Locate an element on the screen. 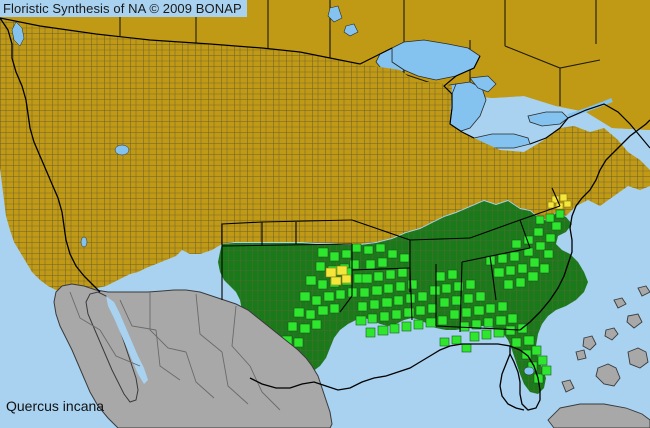  map-title-text: Floristic Synthesis of NA © 2009 BONAP is located at coordinates (122, 8).